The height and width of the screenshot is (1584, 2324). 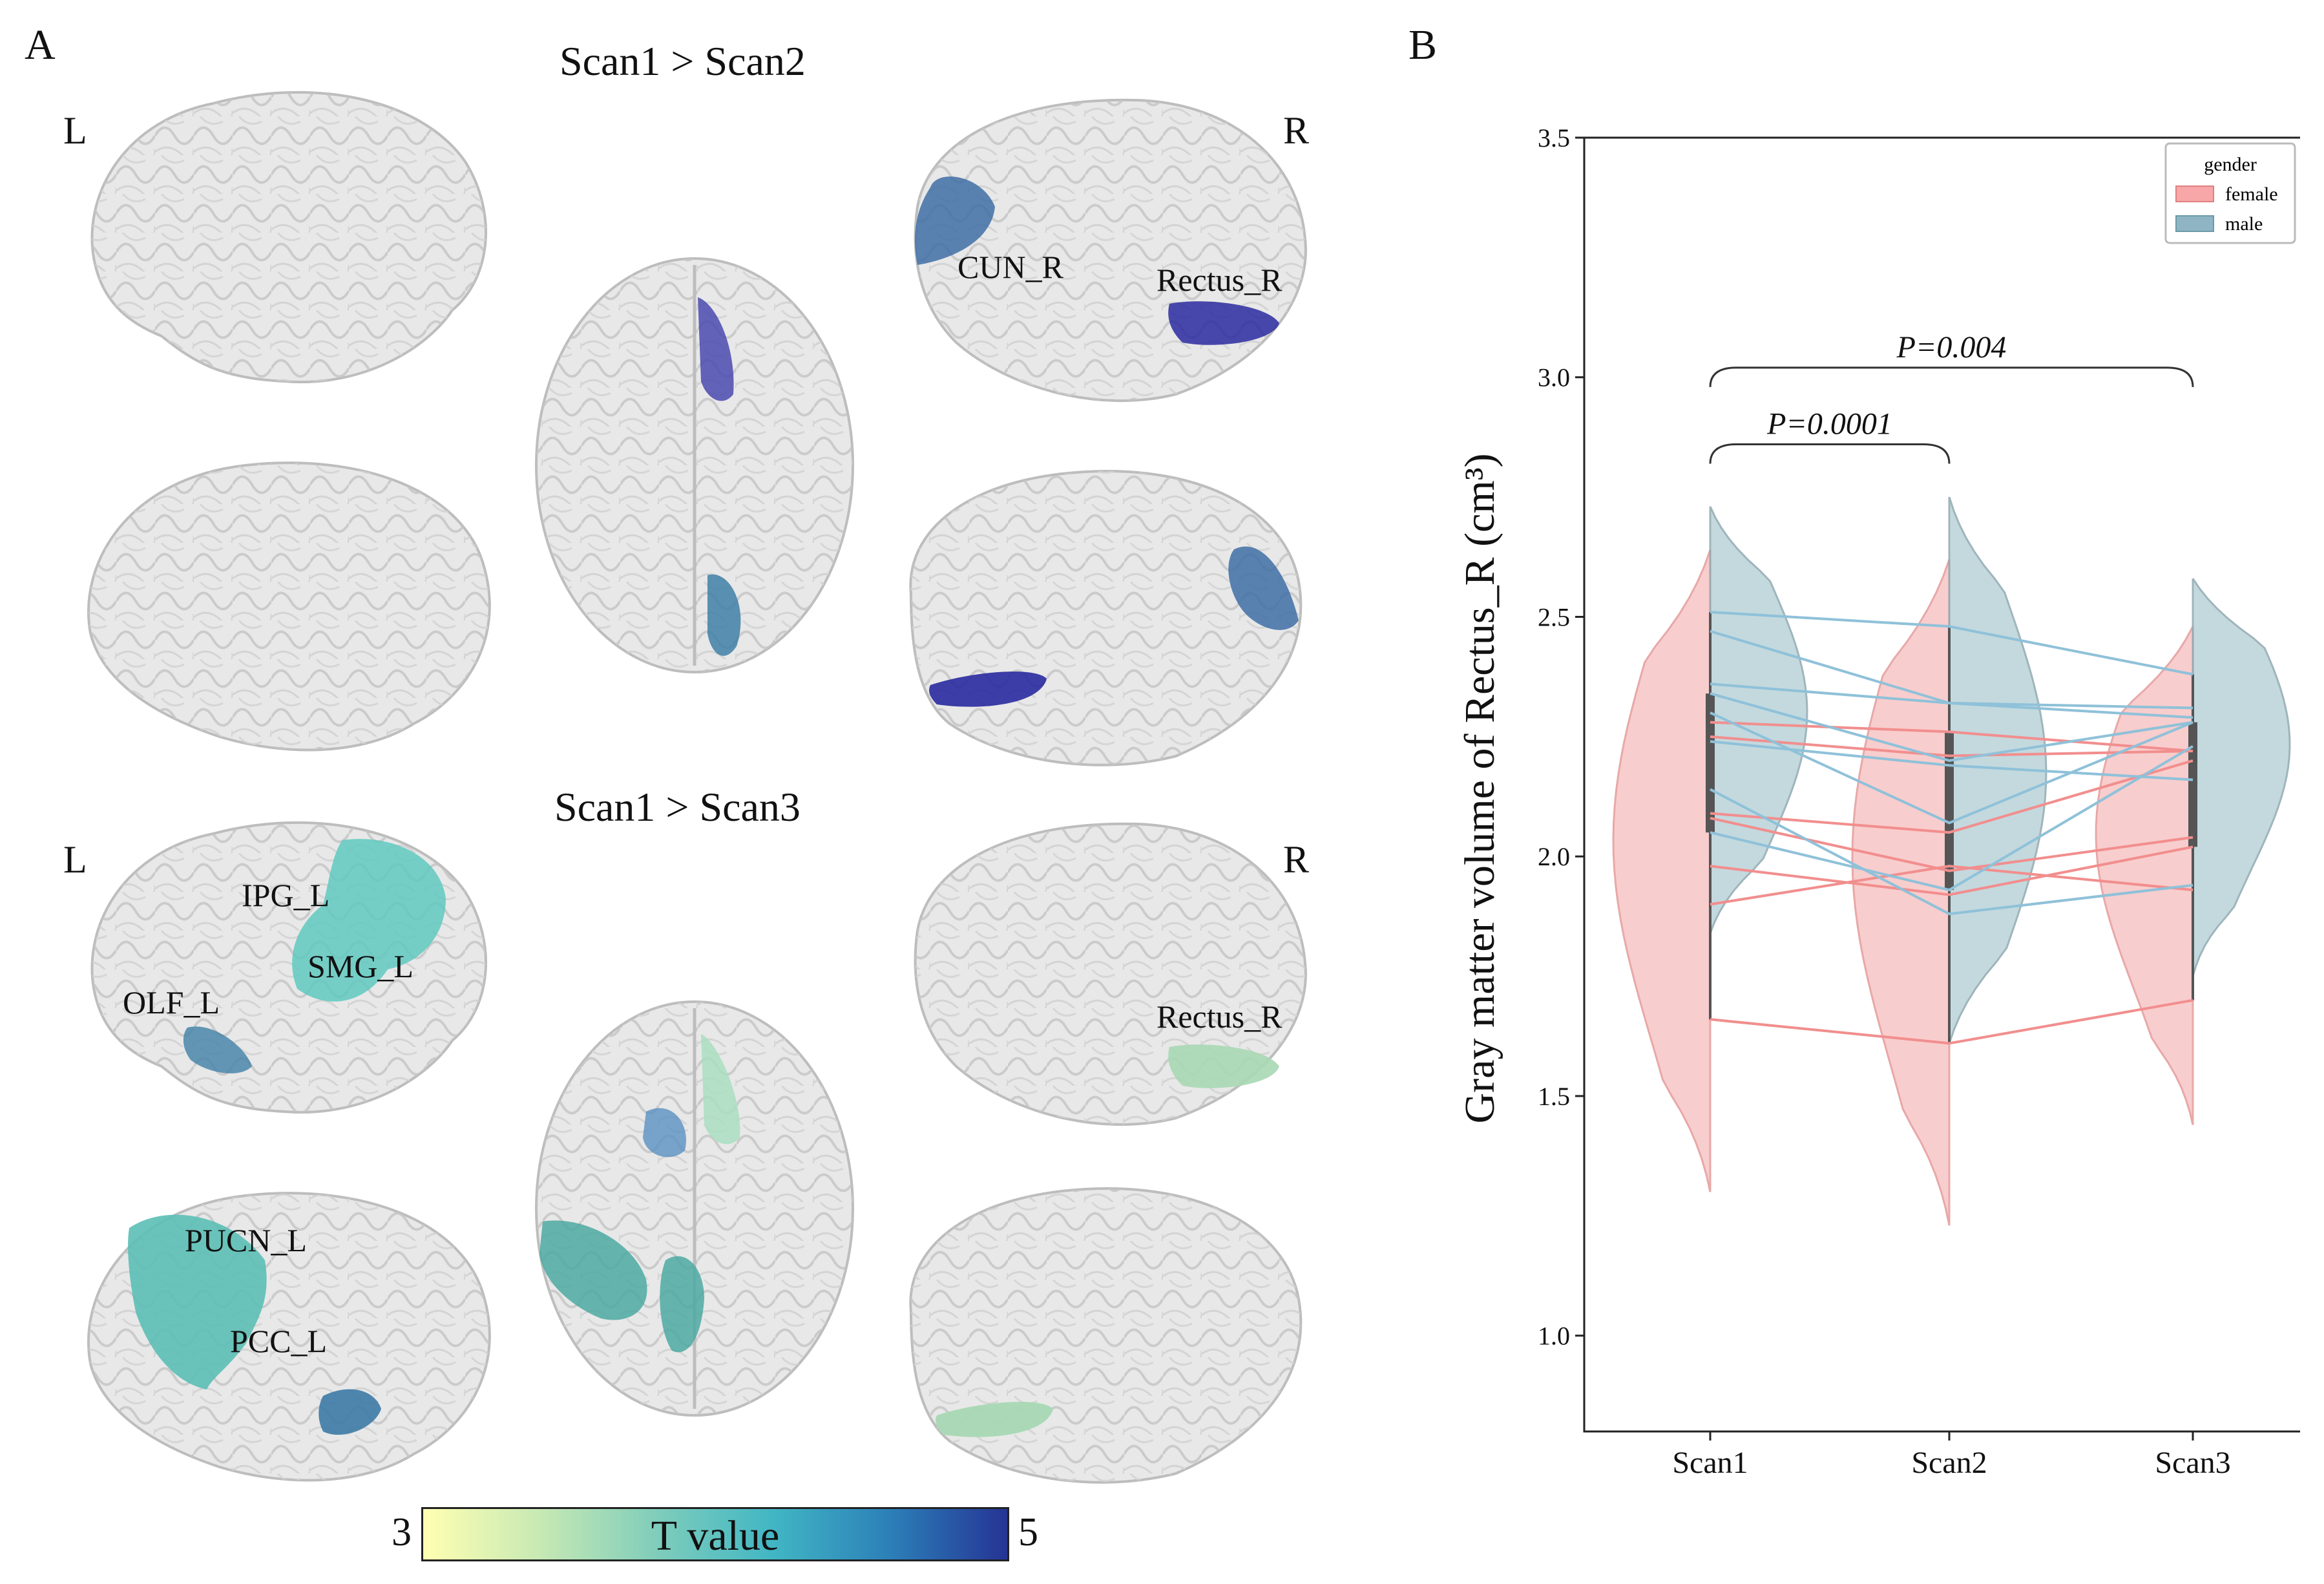 What do you see at coordinates (1010, 267) in the screenshot?
I see `region-label-cun-r: CUN_R` at bounding box center [1010, 267].